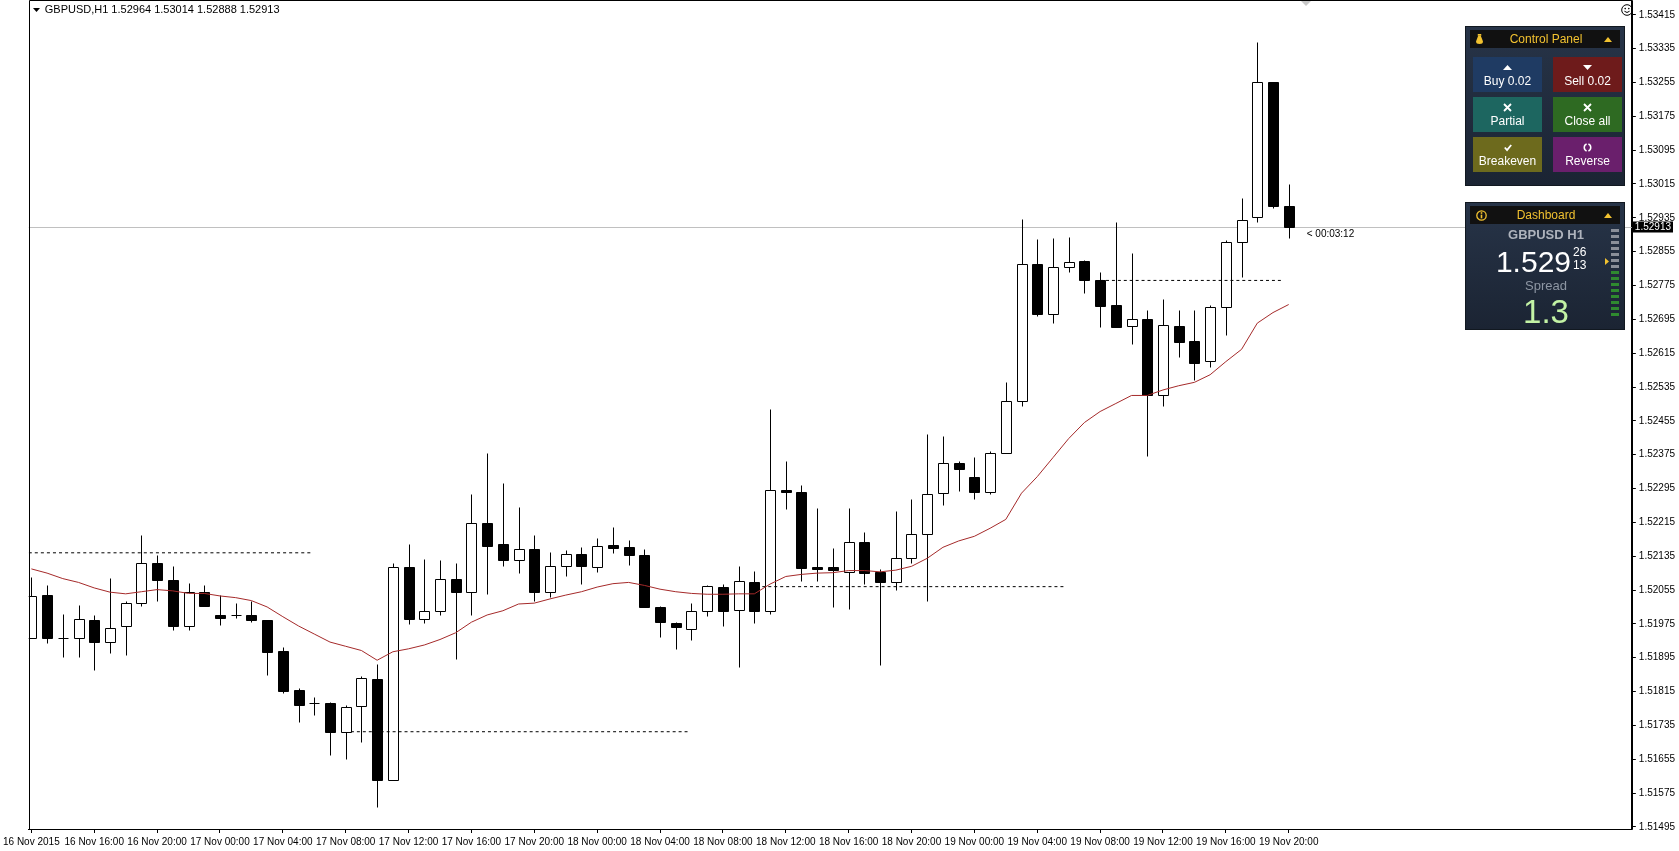 This screenshot has height=851, width=1679. I want to click on x-tick-label: 17 Nov 08:00, so click(345, 841).